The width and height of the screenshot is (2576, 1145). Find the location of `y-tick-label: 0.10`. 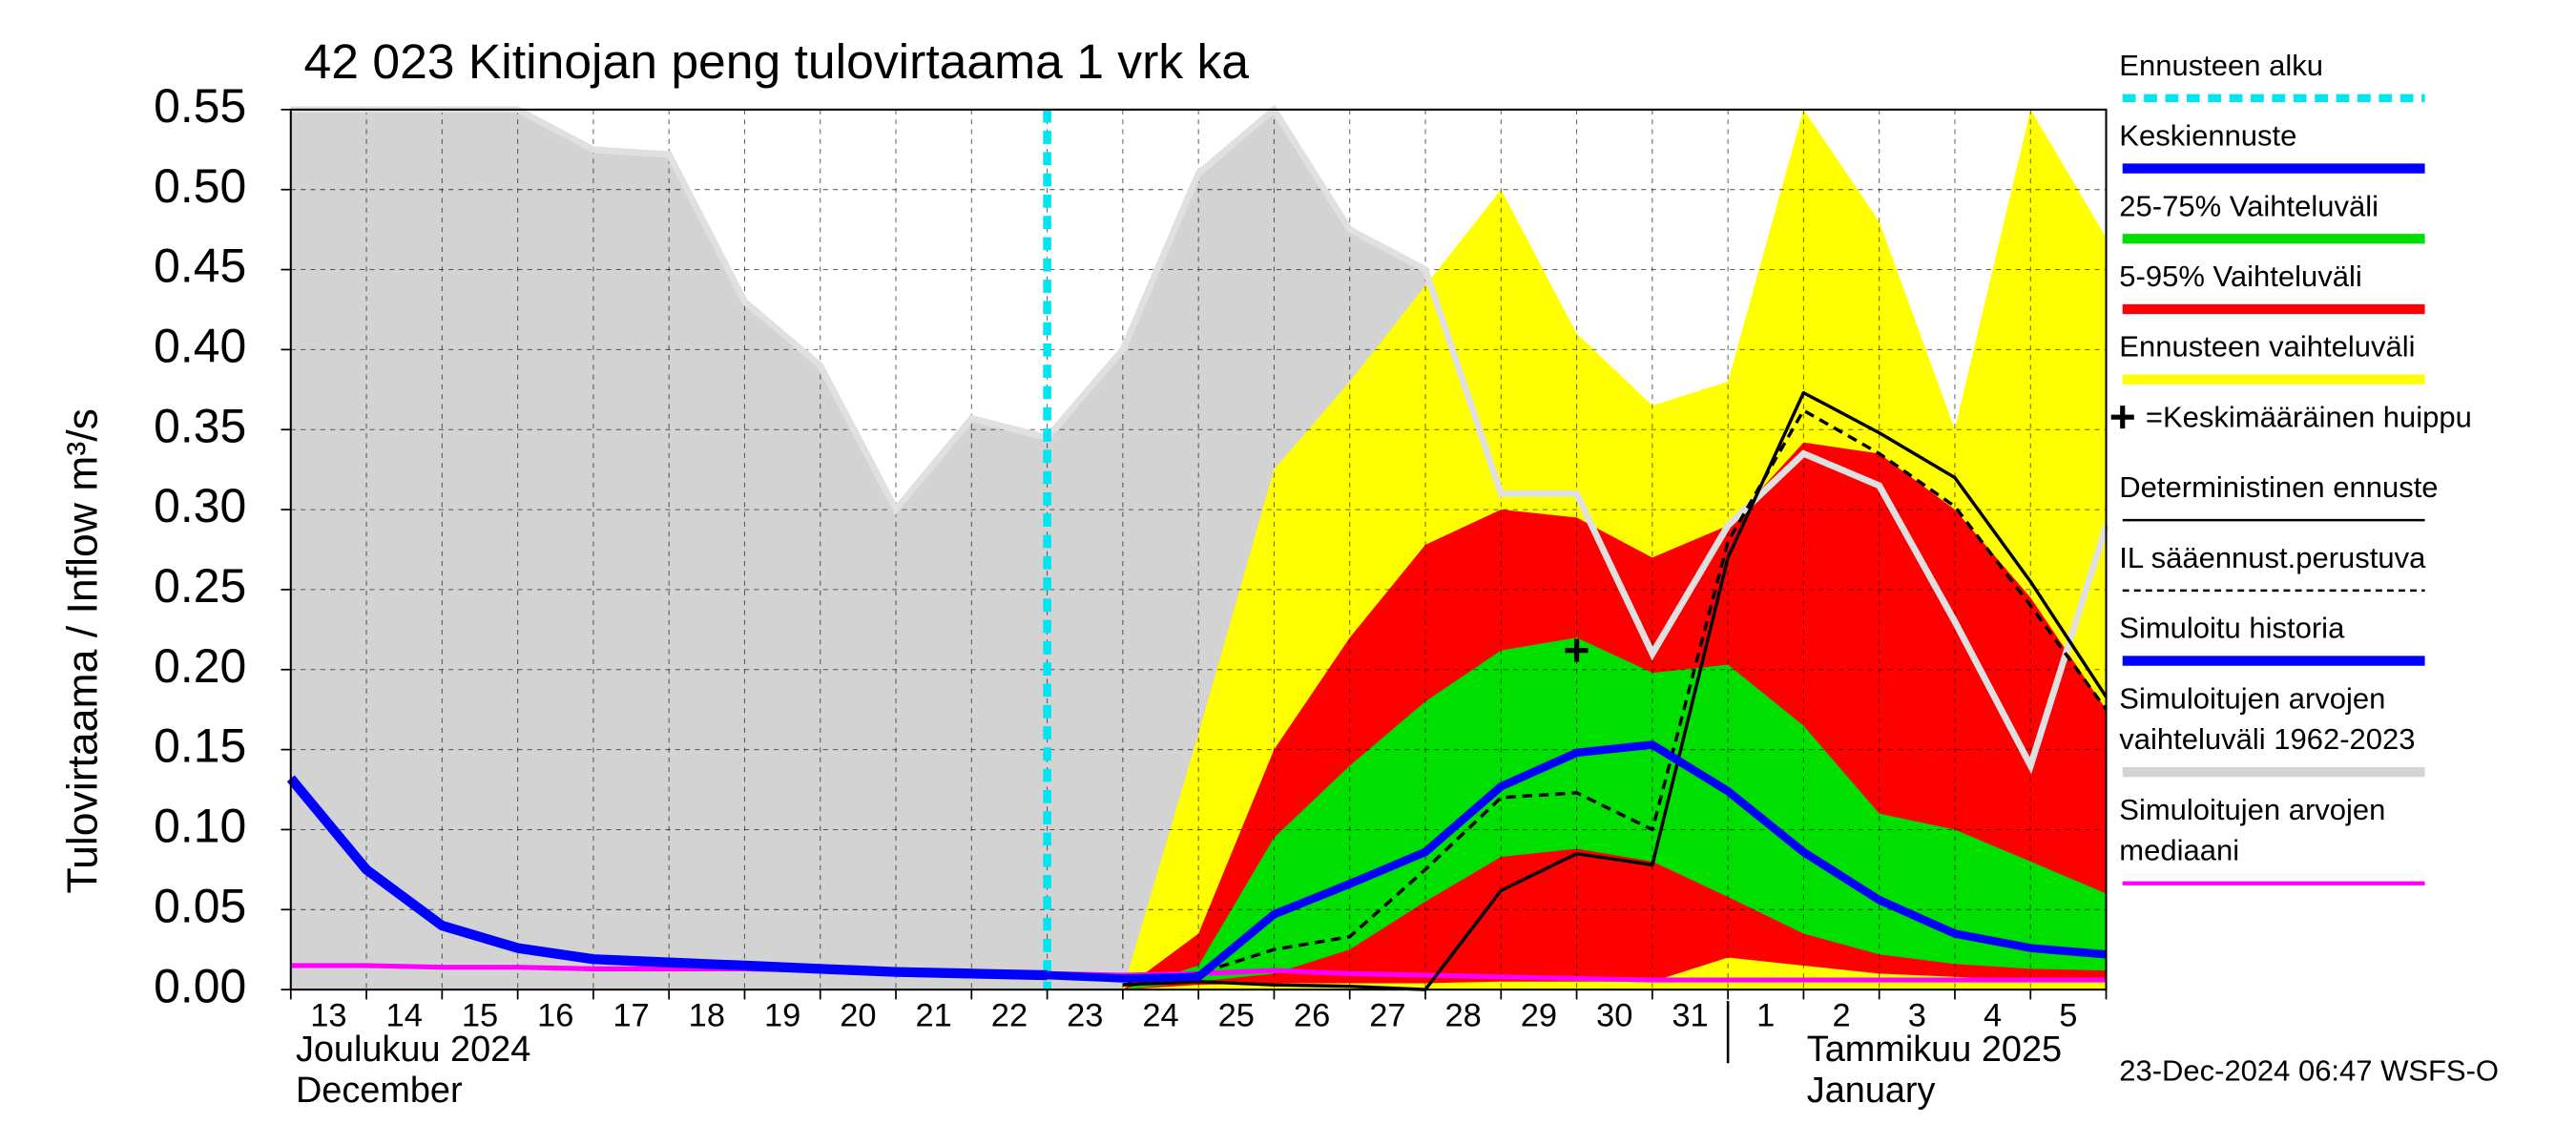

y-tick-label: 0.10 is located at coordinates (200, 827).